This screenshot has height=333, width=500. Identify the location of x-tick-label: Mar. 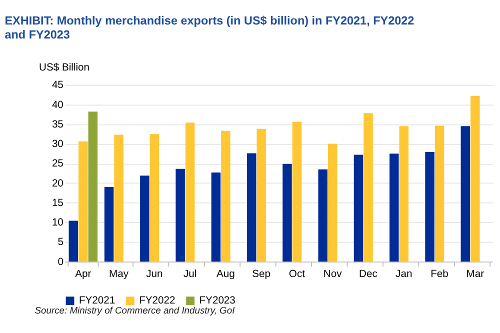
(475, 274).